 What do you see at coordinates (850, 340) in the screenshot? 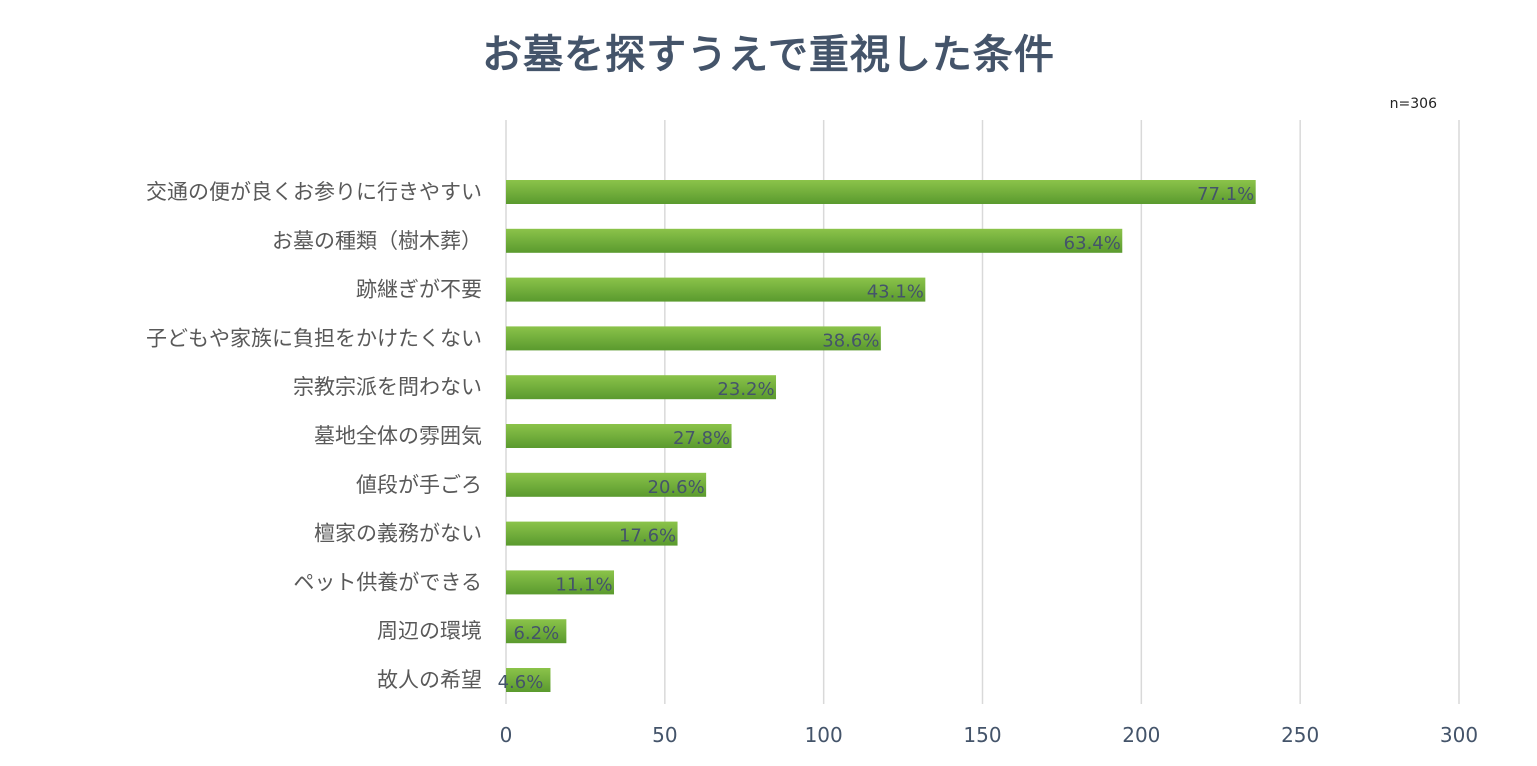
I see `data-label: 38.6%` at bounding box center [850, 340].